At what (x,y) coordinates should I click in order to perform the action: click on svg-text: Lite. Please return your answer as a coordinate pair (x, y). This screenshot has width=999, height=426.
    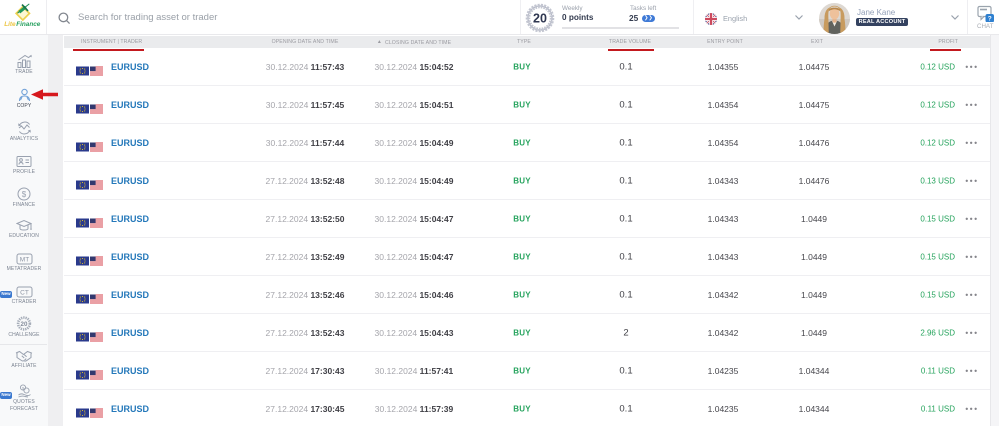
    Looking at the image, I should click on (10, 24).